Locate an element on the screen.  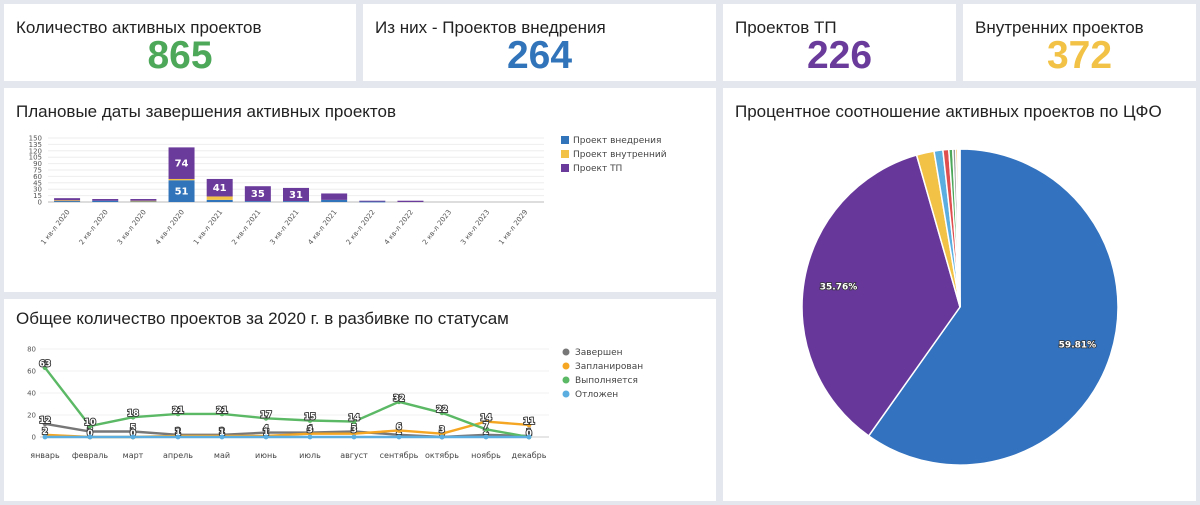
kpi-value: 865 is located at coordinates (180, 55).